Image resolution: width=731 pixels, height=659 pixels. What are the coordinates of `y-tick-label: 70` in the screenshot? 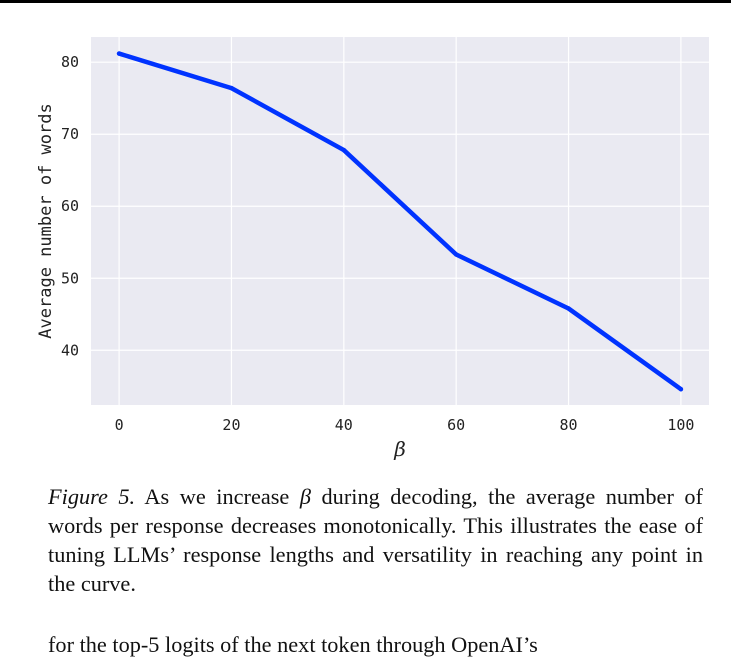 It's located at (70, 134).